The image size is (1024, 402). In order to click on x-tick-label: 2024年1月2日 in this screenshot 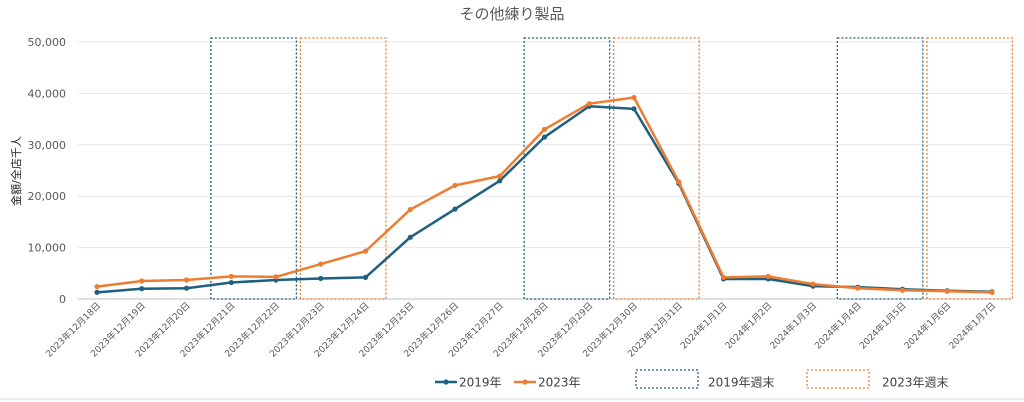, I will do `click(748, 326)`.